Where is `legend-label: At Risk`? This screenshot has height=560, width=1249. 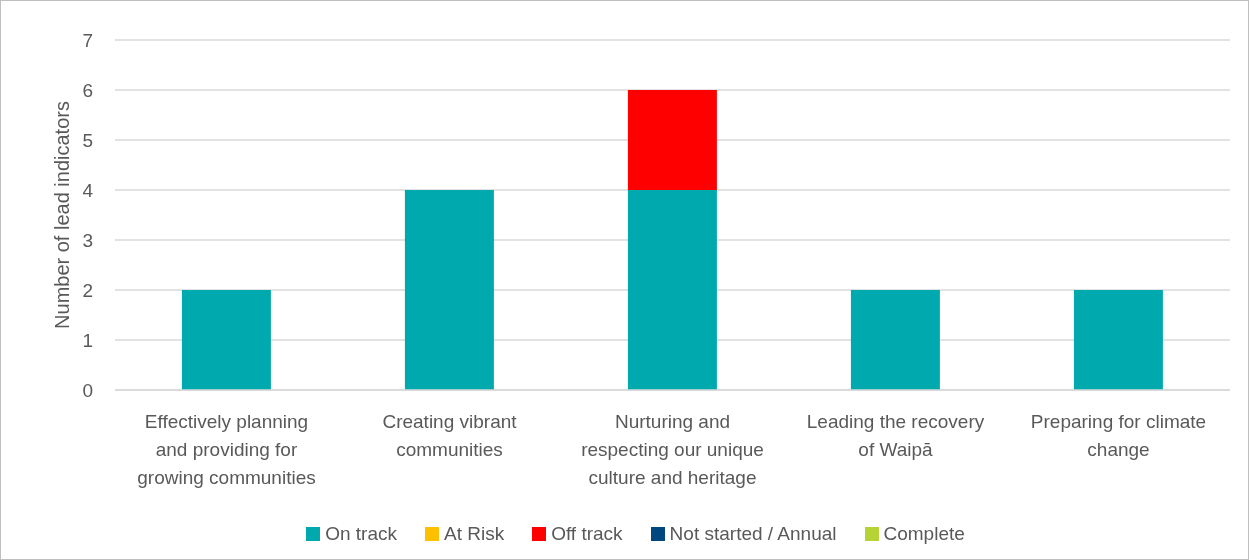 legend-label: At Risk is located at coordinates (474, 534).